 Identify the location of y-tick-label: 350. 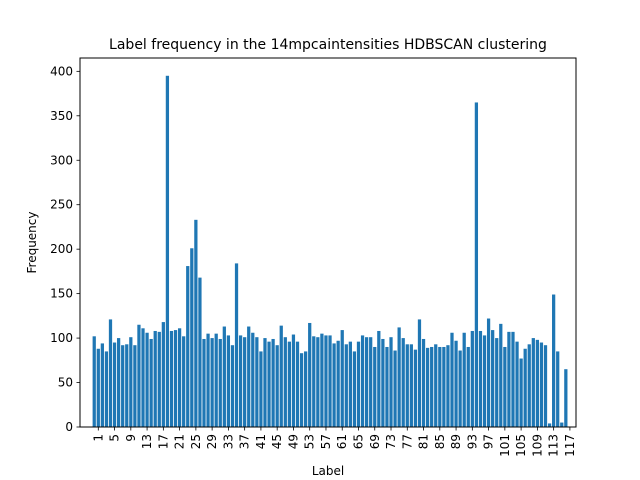
(61, 116).